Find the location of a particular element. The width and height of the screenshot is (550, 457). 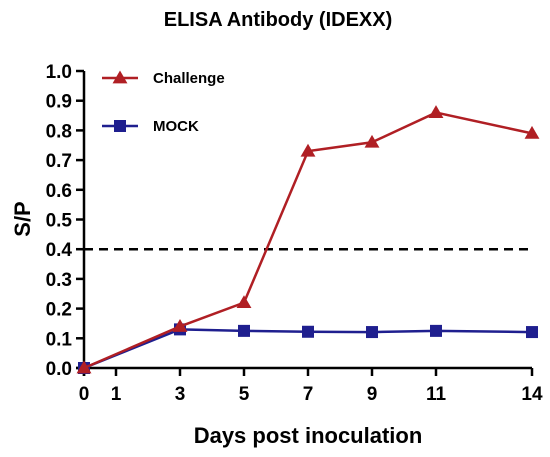

y-tick-label: 0.9 is located at coordinates (59, 102).